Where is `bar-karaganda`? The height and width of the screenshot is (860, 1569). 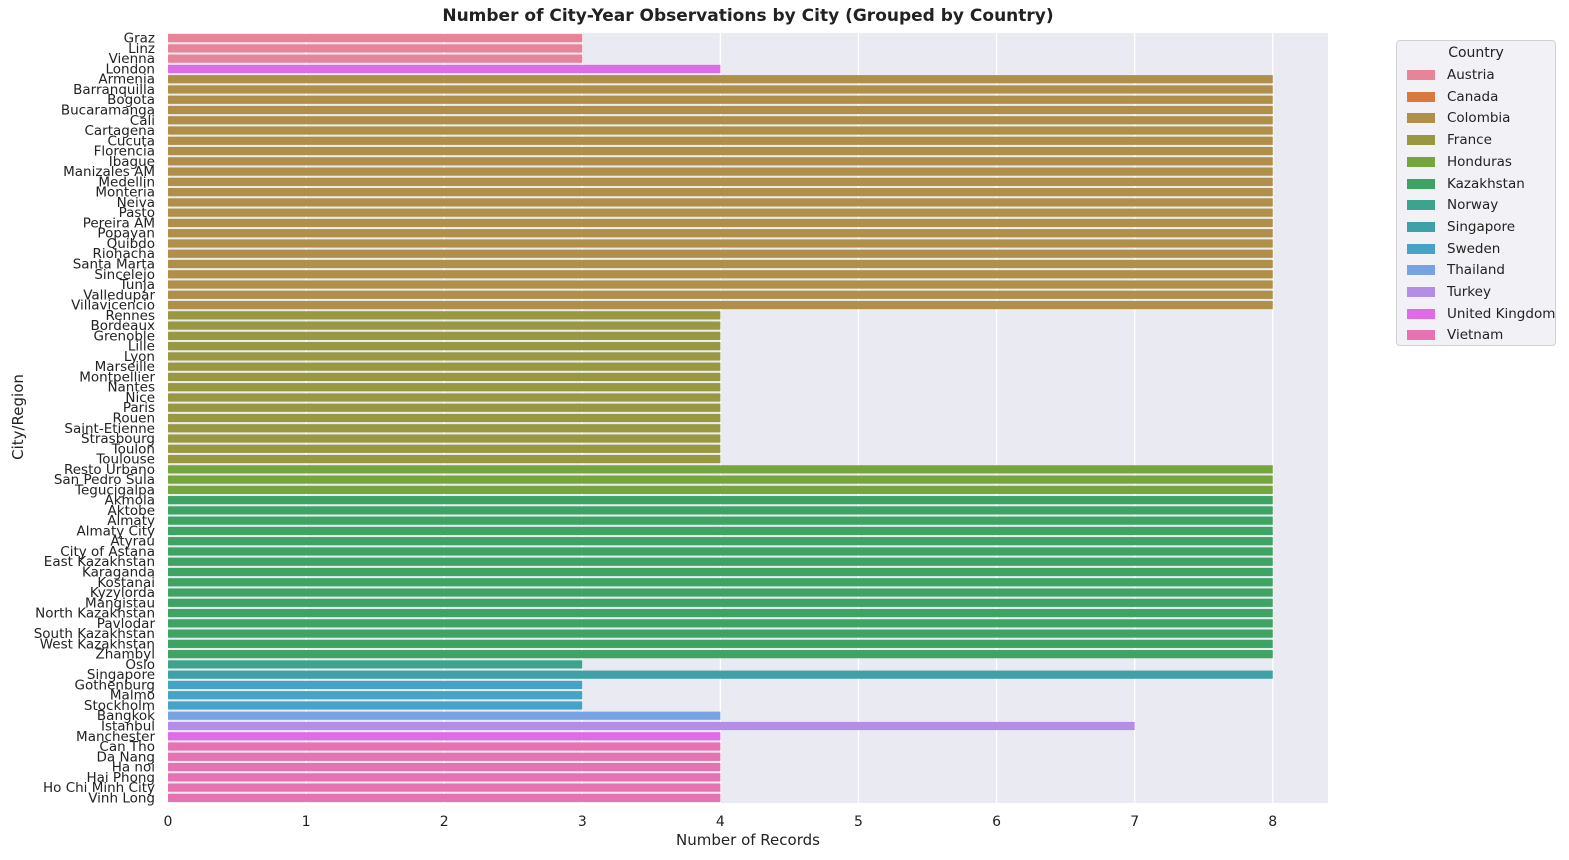
bar-karaganda is located at coordinates (720, 572).